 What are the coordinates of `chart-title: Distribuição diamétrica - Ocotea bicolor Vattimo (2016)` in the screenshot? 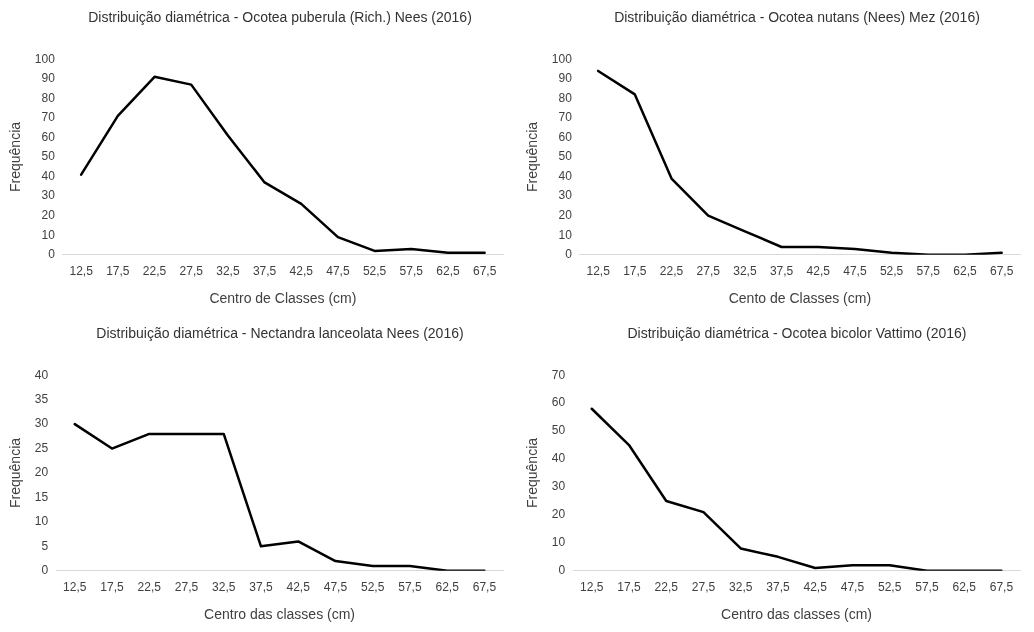 It's located at (797, 333).